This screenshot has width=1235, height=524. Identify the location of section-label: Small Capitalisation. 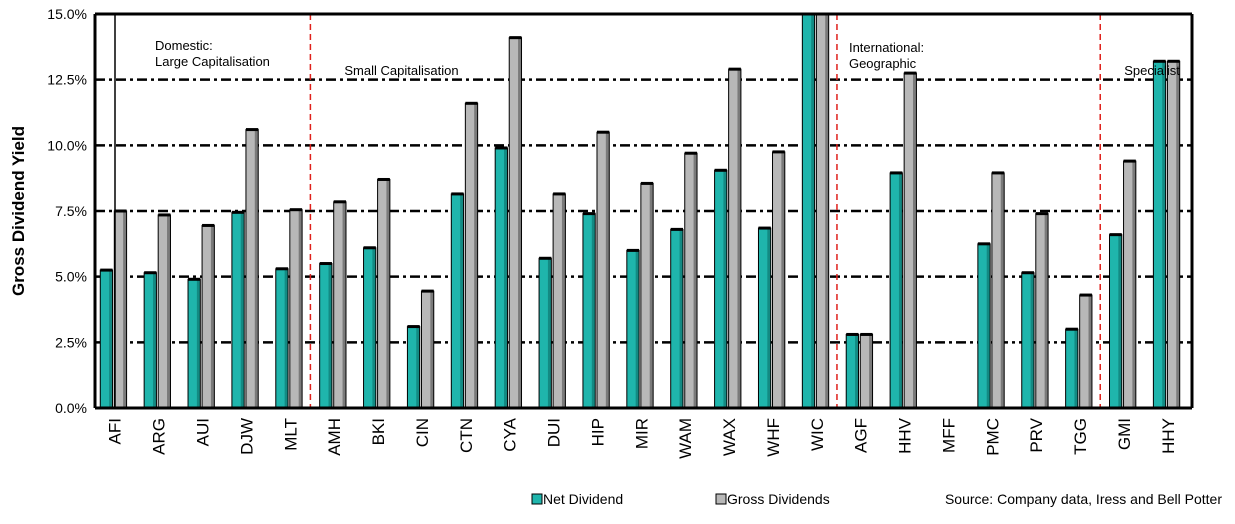
(401, 70).